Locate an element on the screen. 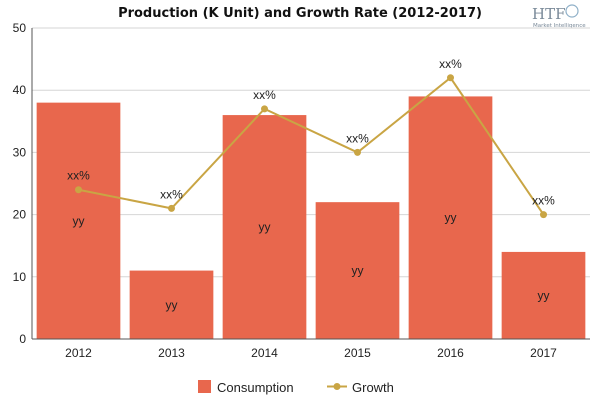 Image resolution: width=600 pixels, height=400 pixels. logo-globe-icon is located at coordinates (572, 11).